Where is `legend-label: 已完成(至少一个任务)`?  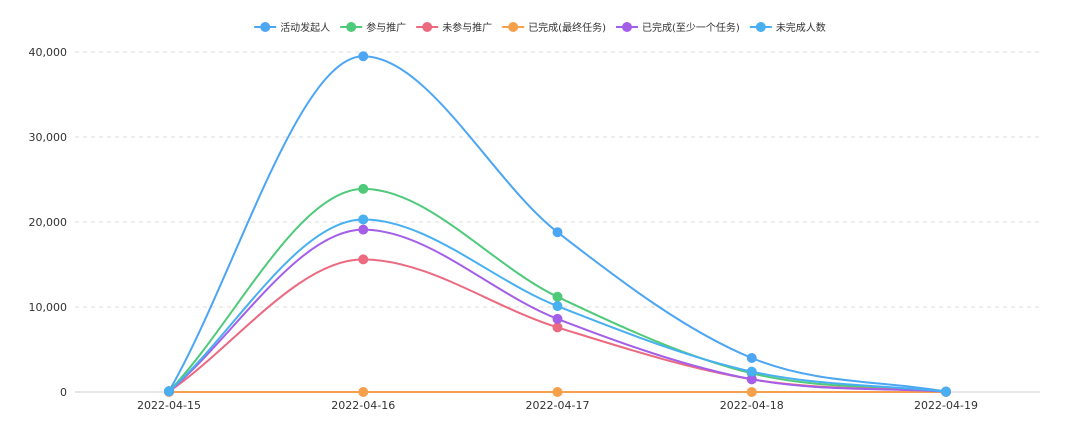
legend-label: 已完成(至少一个任务) is located at coordinates (691, 27).